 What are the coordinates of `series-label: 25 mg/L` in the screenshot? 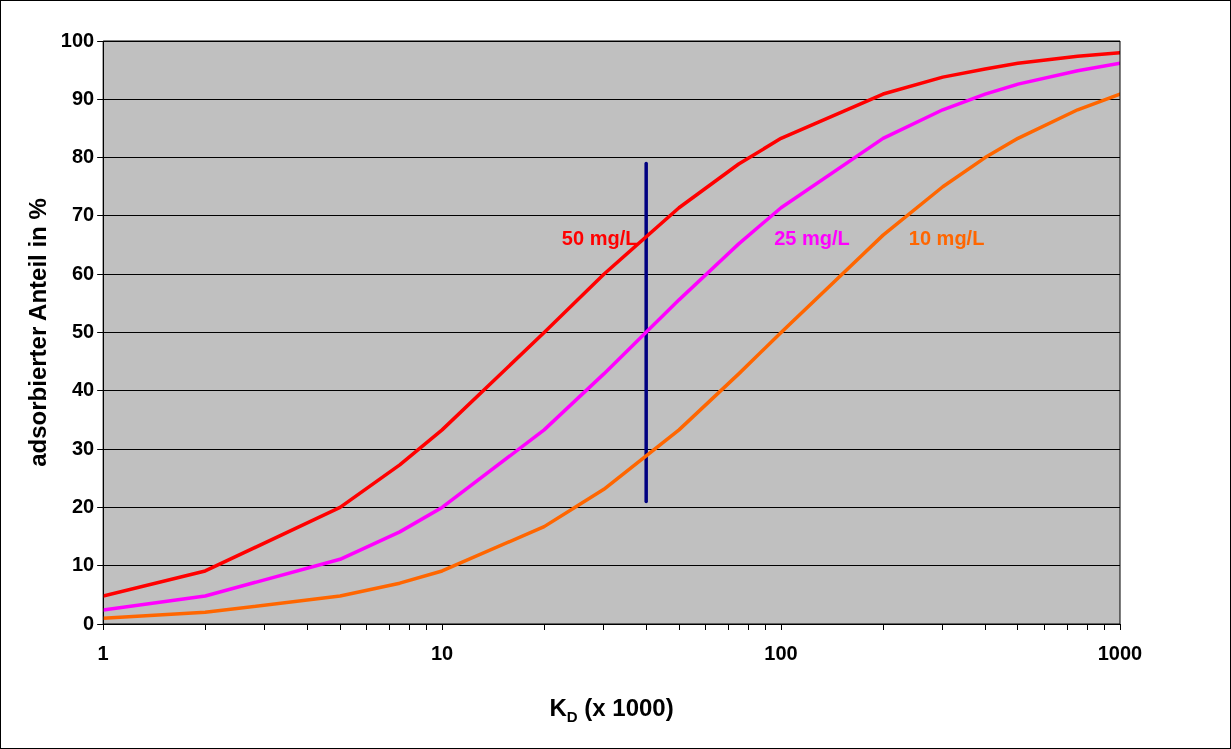 It's located at (812, 237).